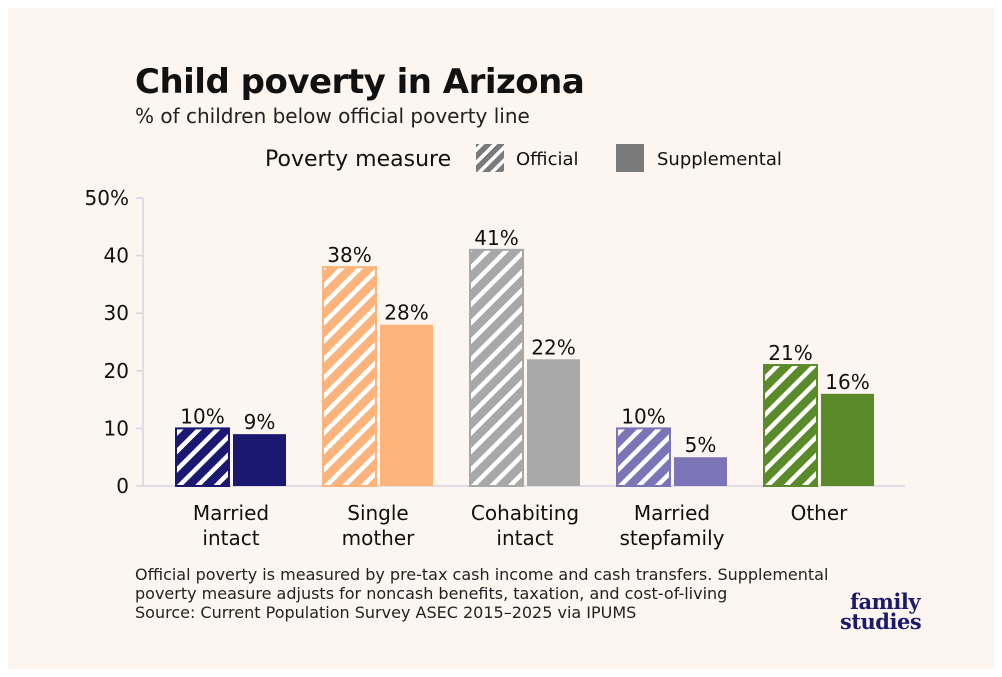  I want to click on y-tick-label: 40, so click(116, 256).